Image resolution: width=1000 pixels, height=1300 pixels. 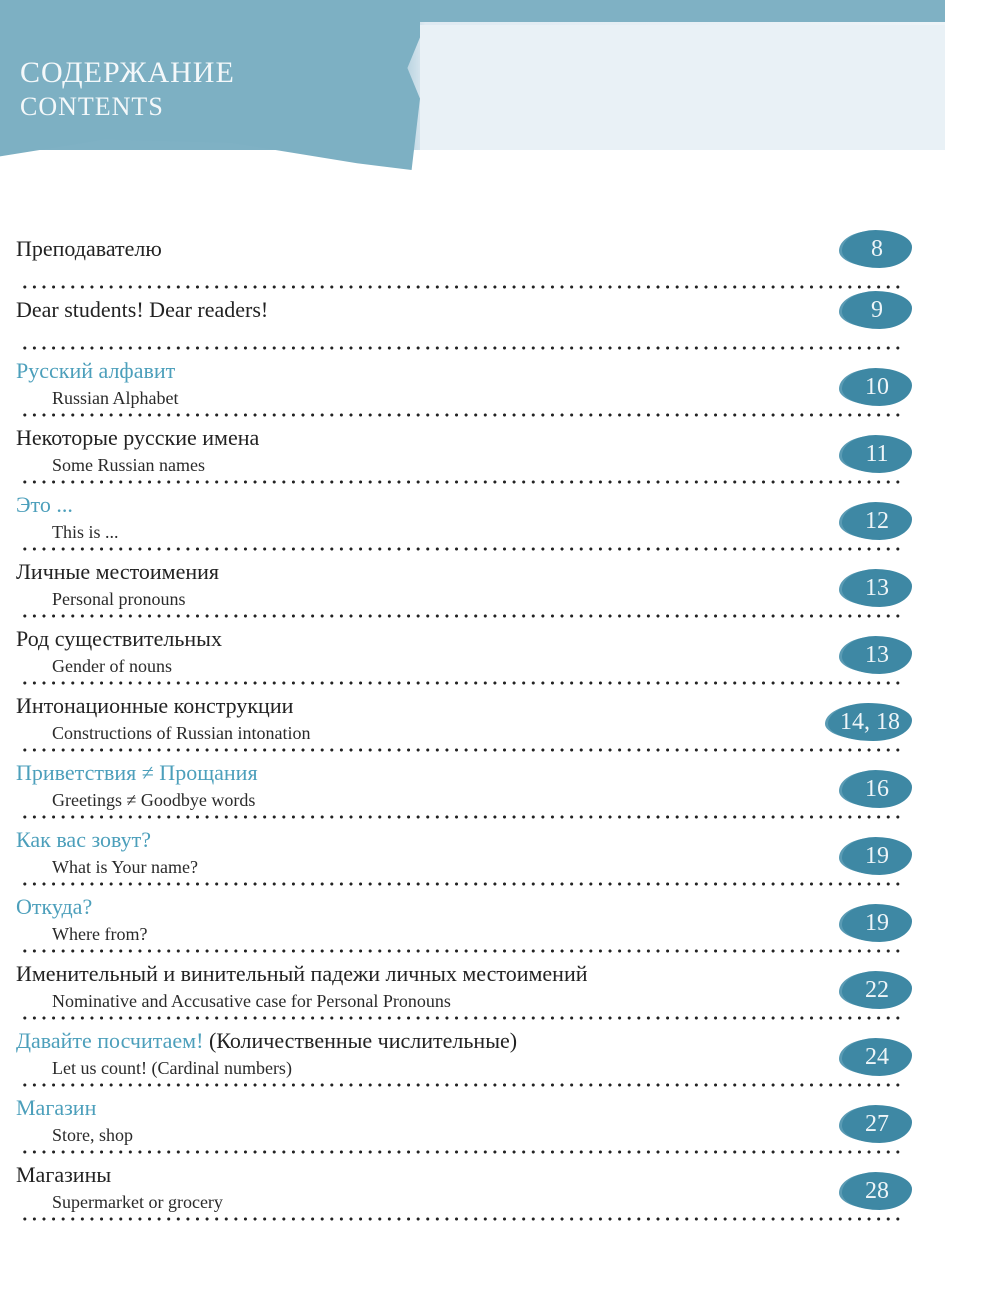 I want to click on entry-title: Приветствия ≠ Прощания, so click(x=137, y=773).